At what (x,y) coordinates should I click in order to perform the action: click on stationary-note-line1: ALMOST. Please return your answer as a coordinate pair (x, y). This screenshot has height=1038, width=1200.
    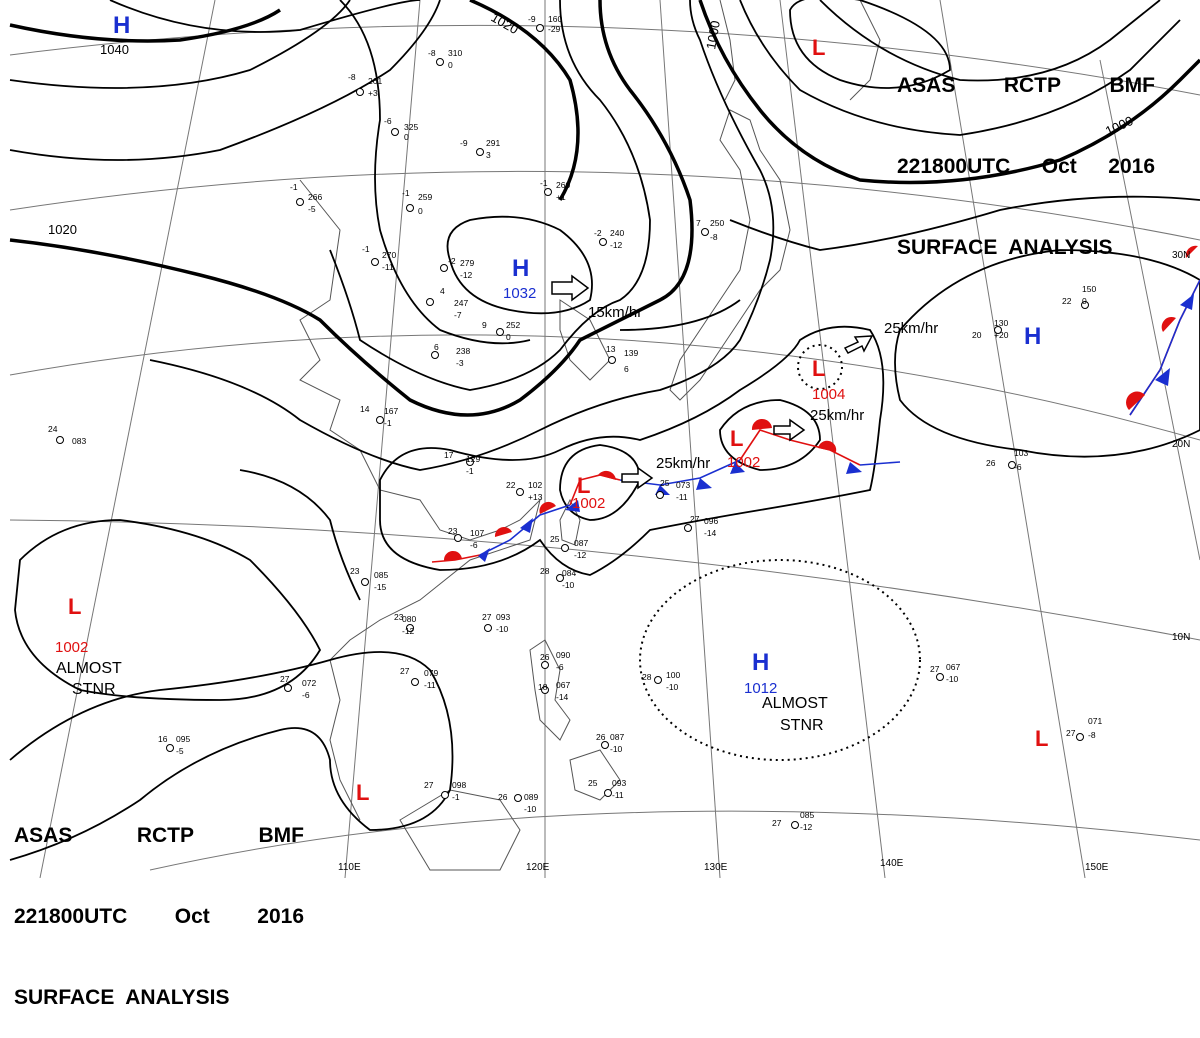
    Looking at the image, I should click on (795, 703).